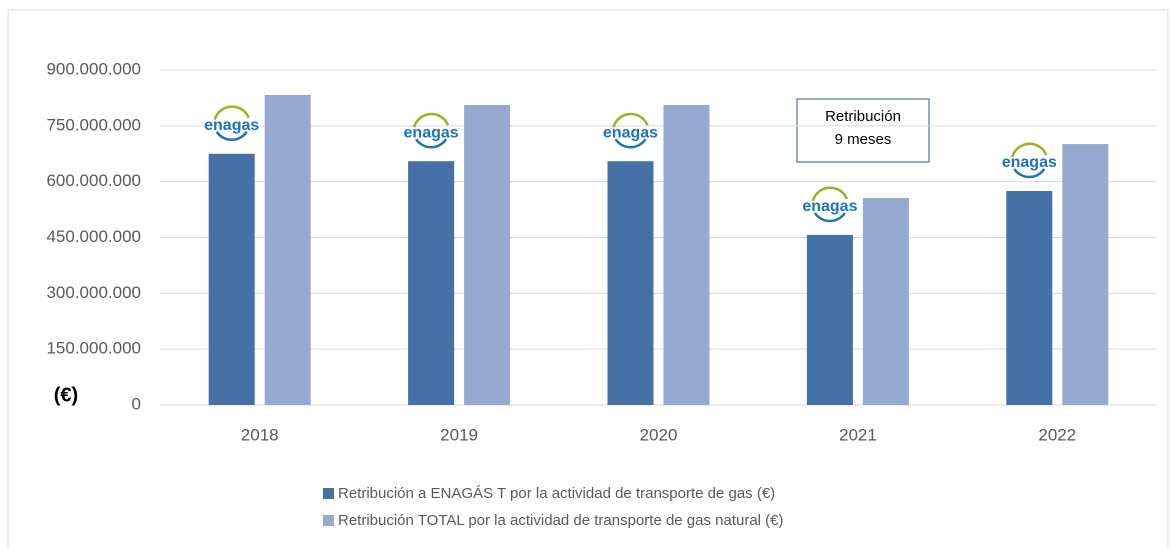  I want to click on x-tick-label: 2018, so click(260, 434).